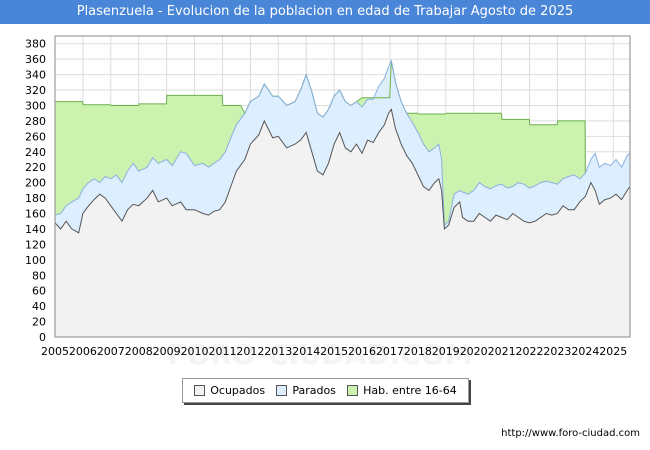 Image resolution: width=650 pixels, height=450 pixels. I want to click on legend-swatch-parados, so click(282, 390).